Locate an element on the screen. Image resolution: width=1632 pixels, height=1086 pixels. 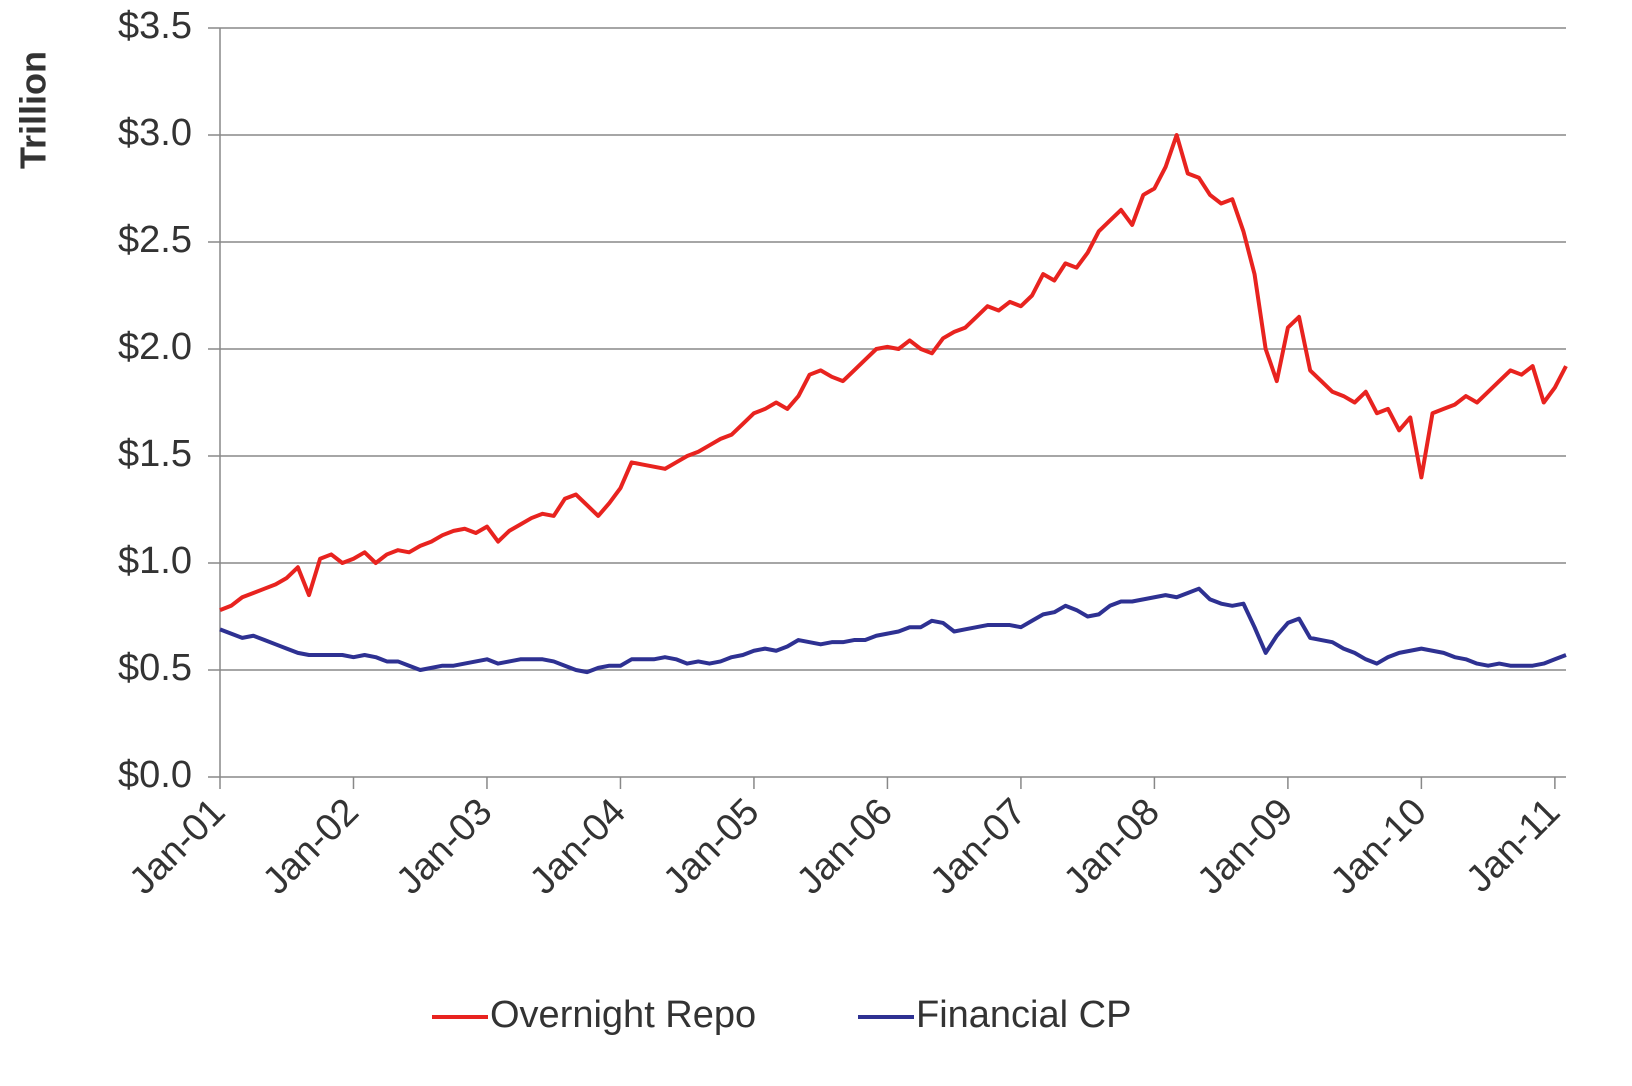
x-tick-label: Jan-09 is located at coordinates (1245, 847).